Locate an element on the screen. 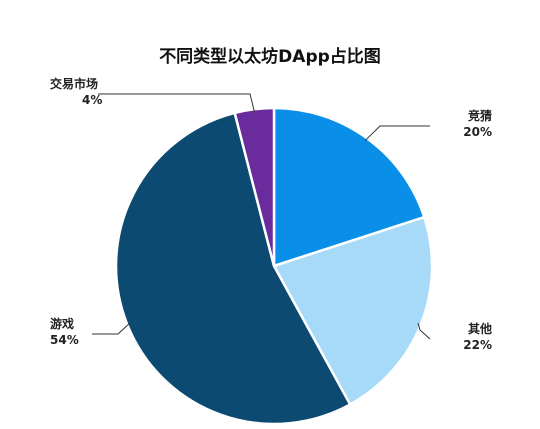 The height and width of the screenshot is (429, 540). slice-value-label-4: 4% is located at coordinates (92, 100).